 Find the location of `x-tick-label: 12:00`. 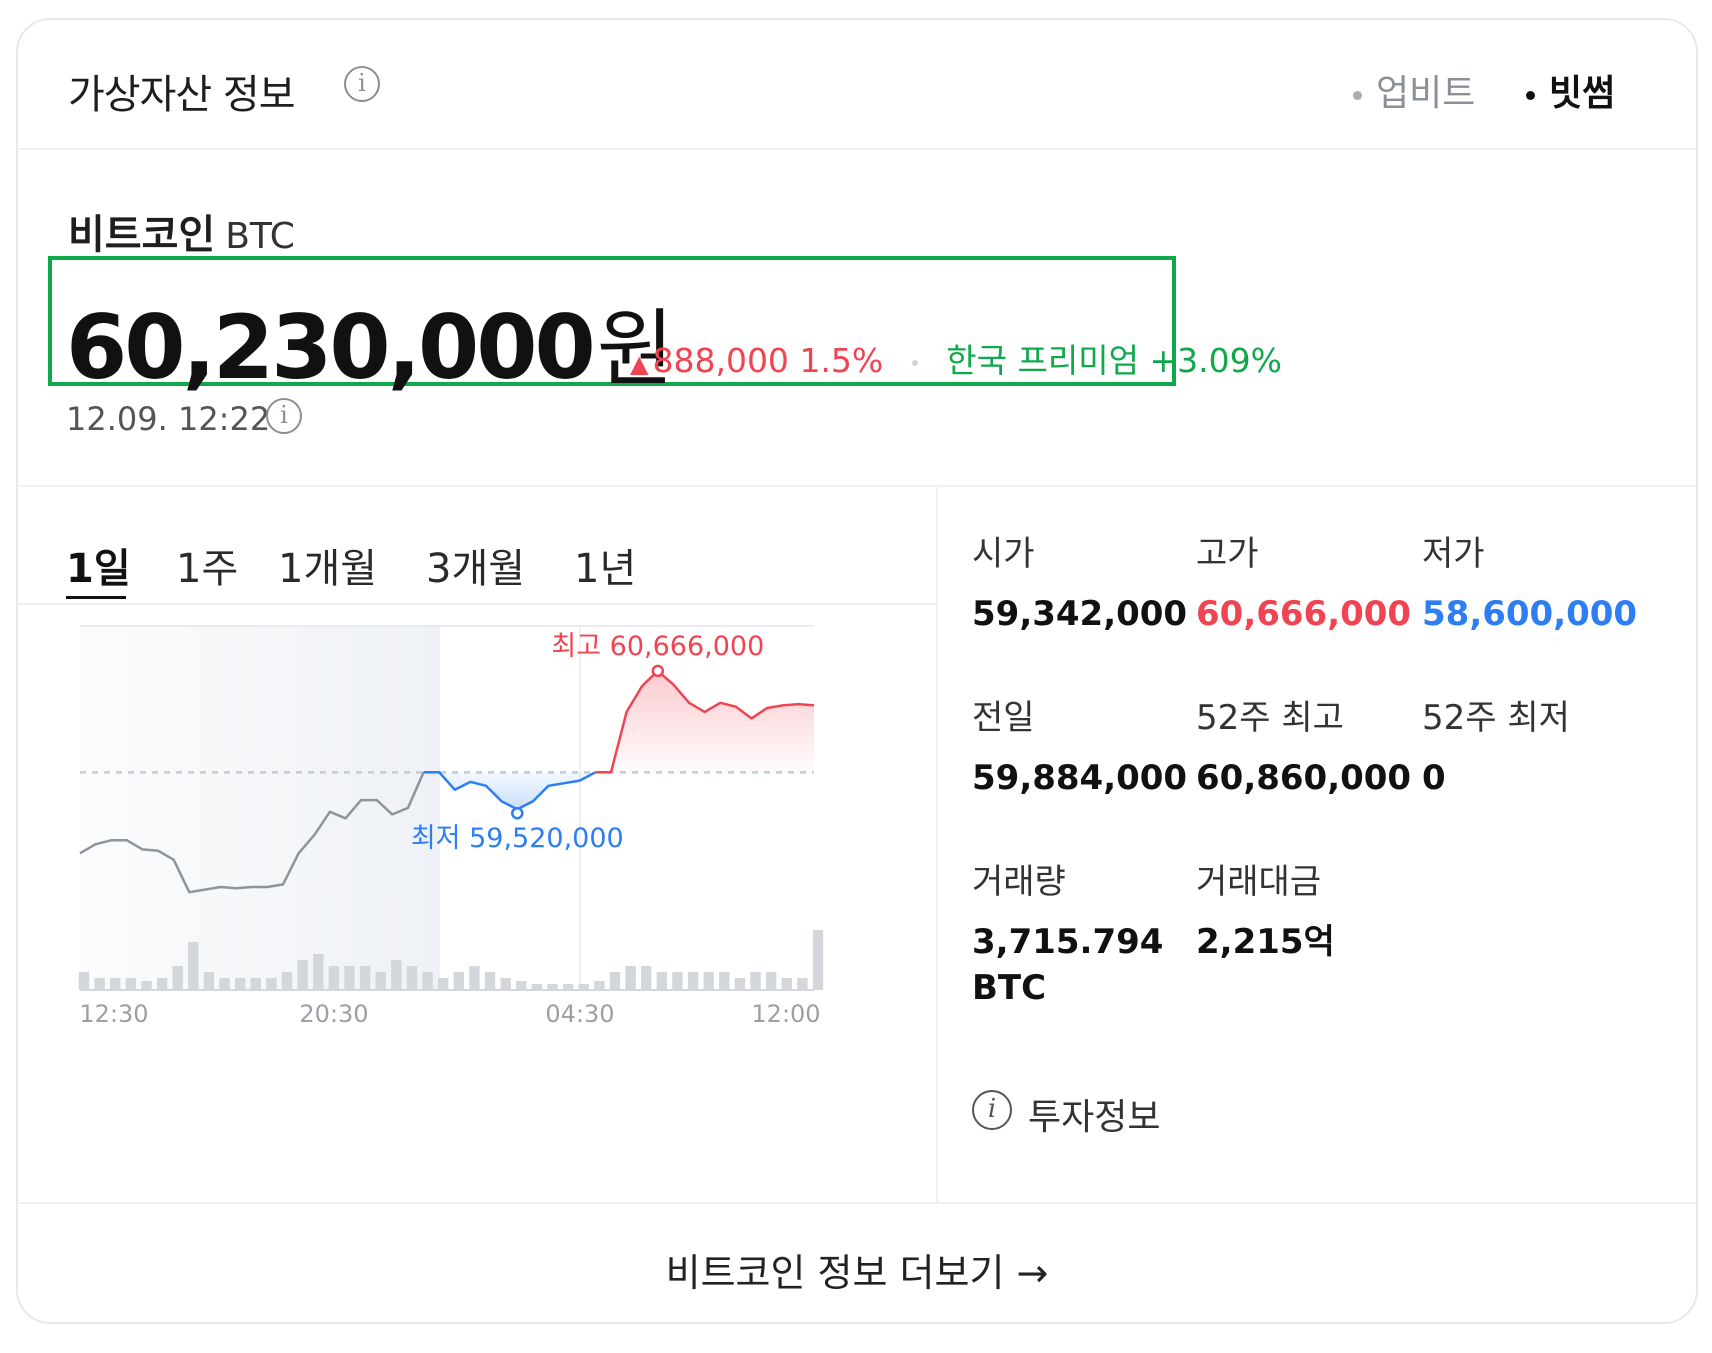

x-tick-label: 12:00 is located at coordinates (785, 1014).